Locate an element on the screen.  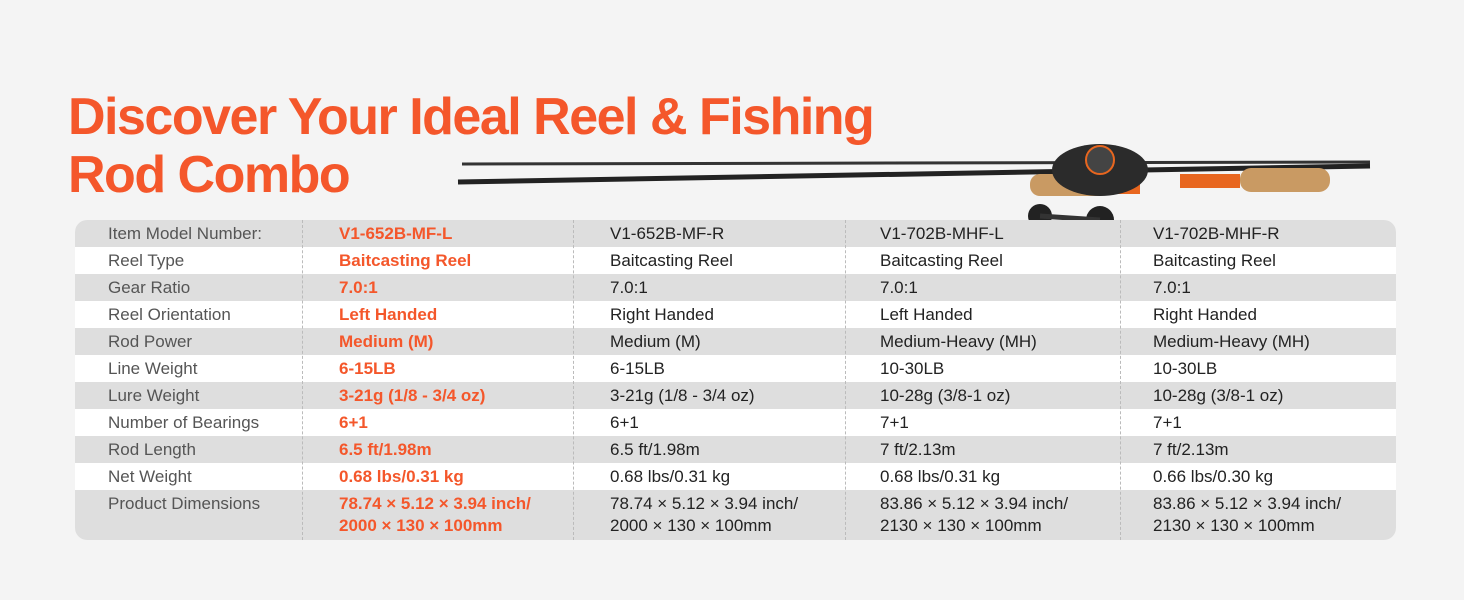
row-label: Rod Length is located at coordinates (152, 449).